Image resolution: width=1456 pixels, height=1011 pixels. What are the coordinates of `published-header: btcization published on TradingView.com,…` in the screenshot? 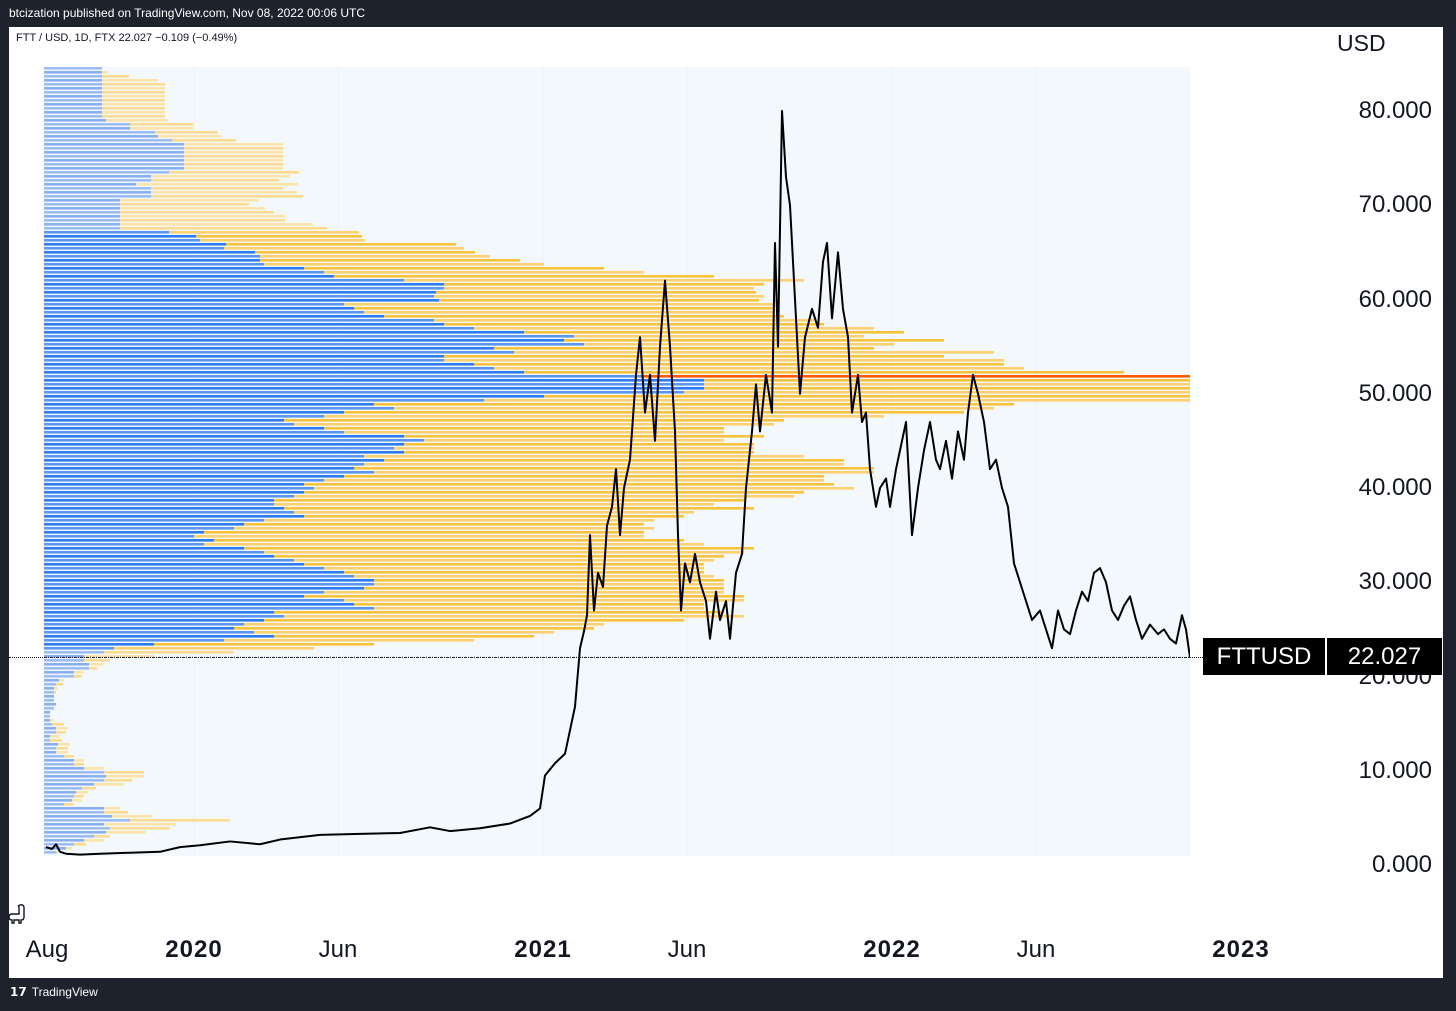 It's located at (187, 13).